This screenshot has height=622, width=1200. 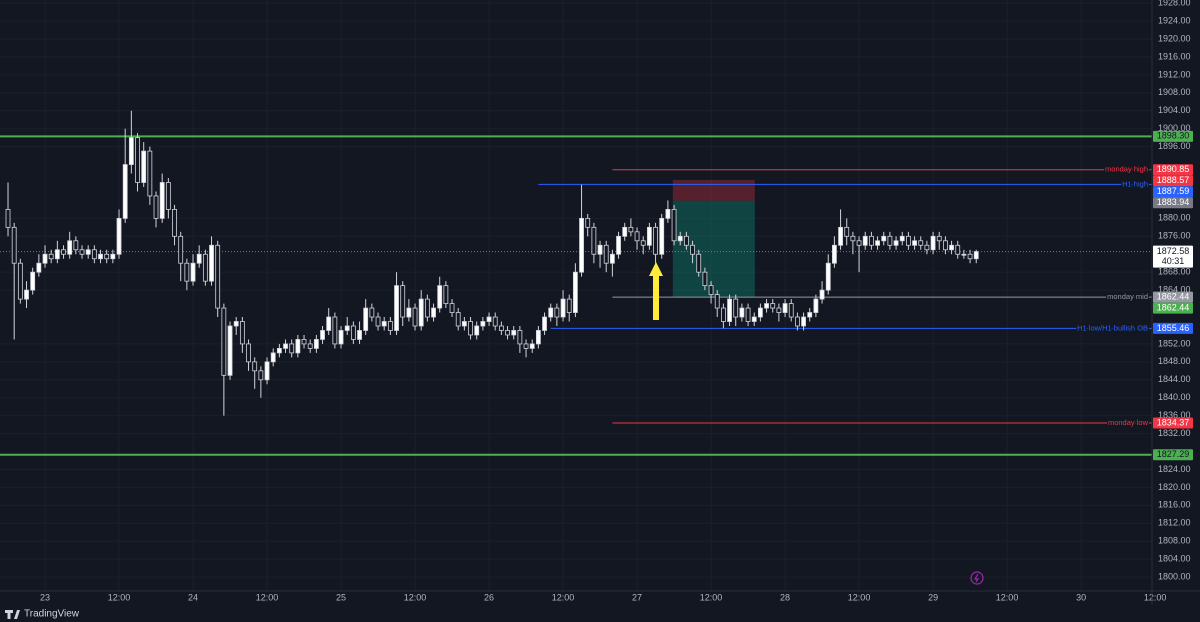 What do you see at coordinates (1174, 361) in the screenshot?
I see `y-tick-label: 1848.00` at bounding box center [1174, 361].